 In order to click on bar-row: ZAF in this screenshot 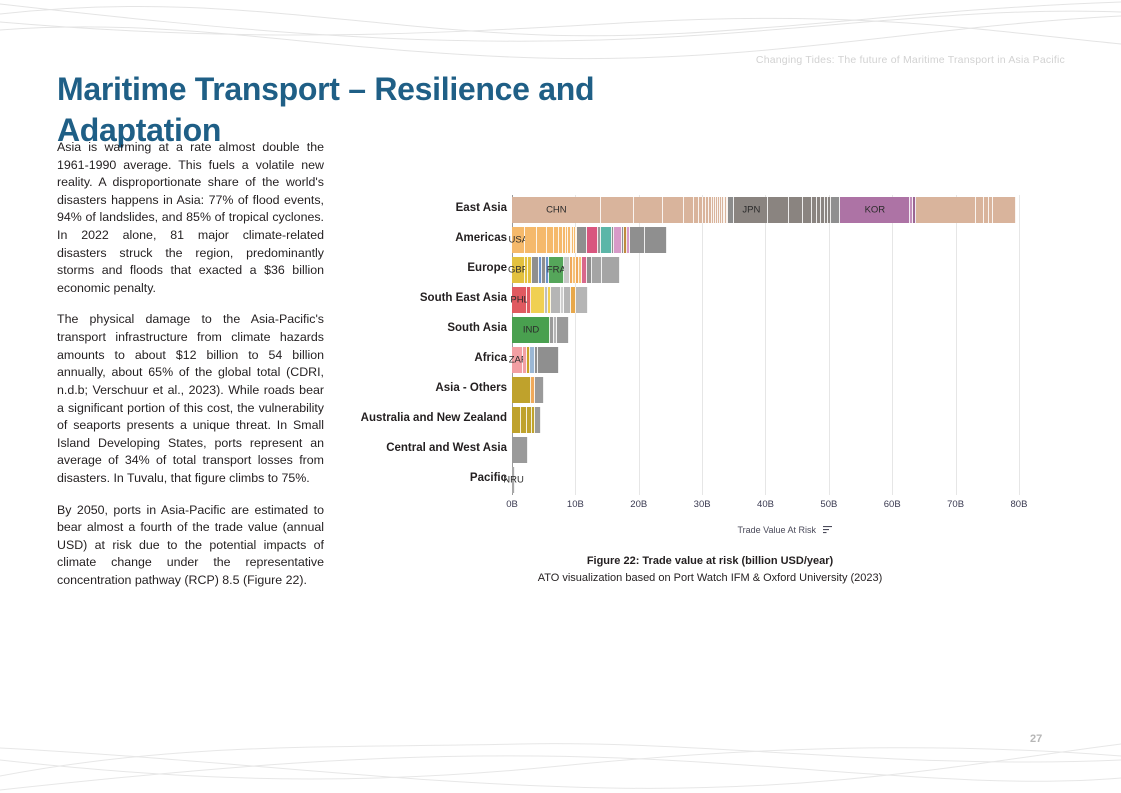, I will do `click(534, 360)`.